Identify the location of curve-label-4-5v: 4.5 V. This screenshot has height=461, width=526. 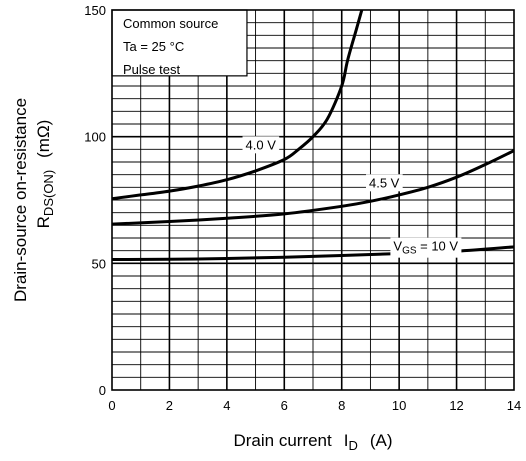
(384, 182).